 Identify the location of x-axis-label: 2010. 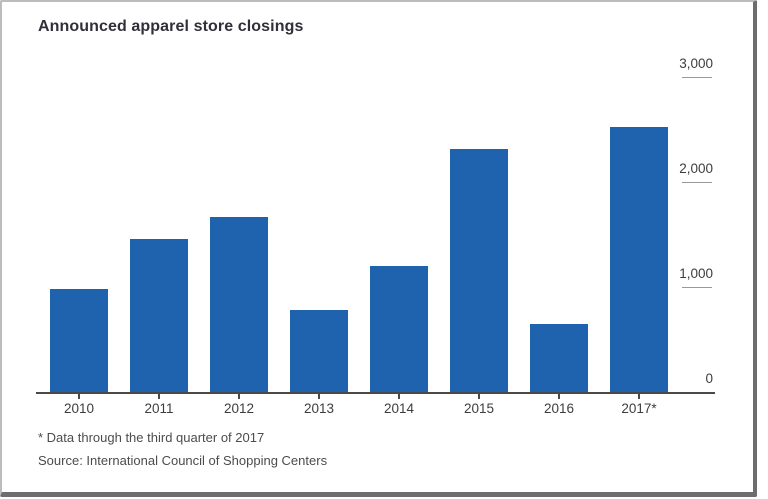
(79, 408).